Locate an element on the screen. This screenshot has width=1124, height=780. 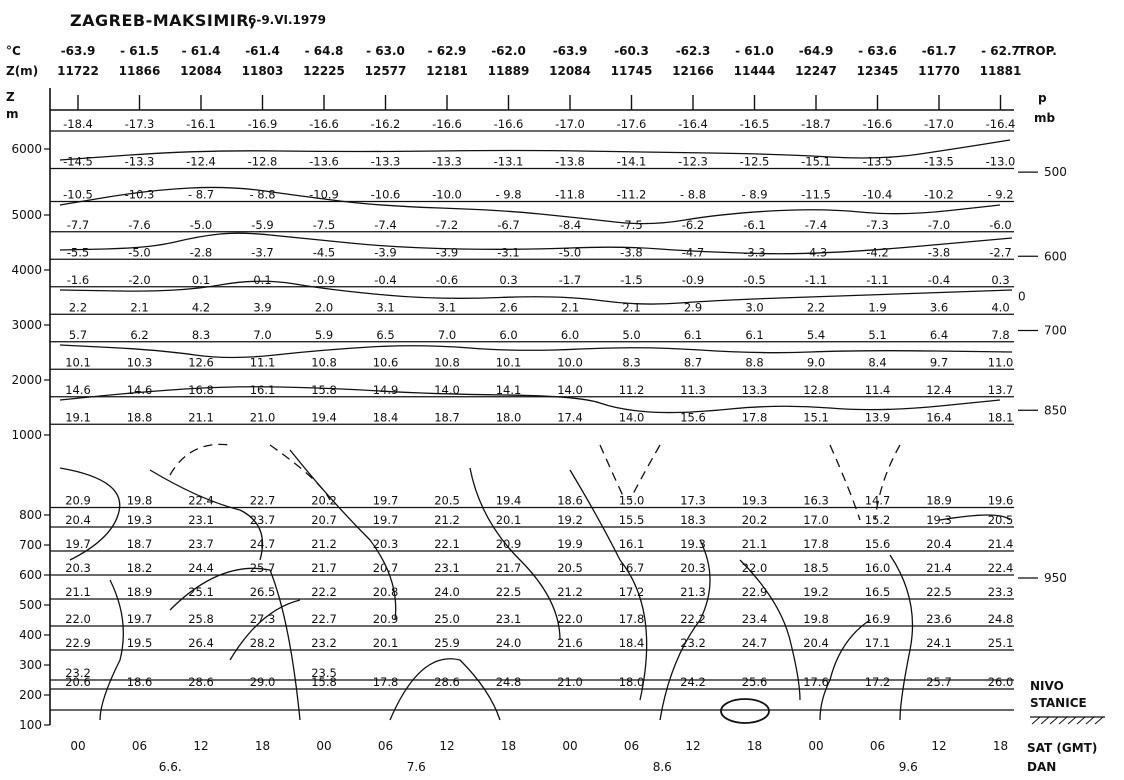
temp-cell-13-15: 21.4 is located at coordinates (1001, 544).